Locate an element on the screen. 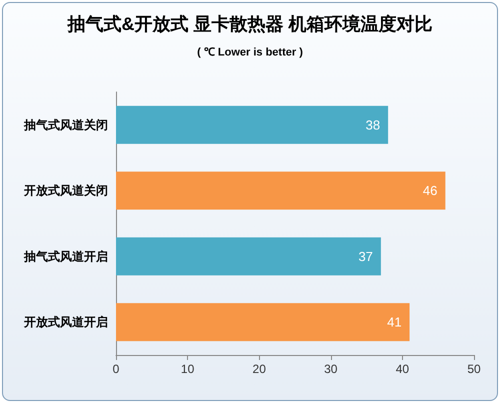  y-tick-label: 开放式风道关闭 is located at coordinates (65, 191).